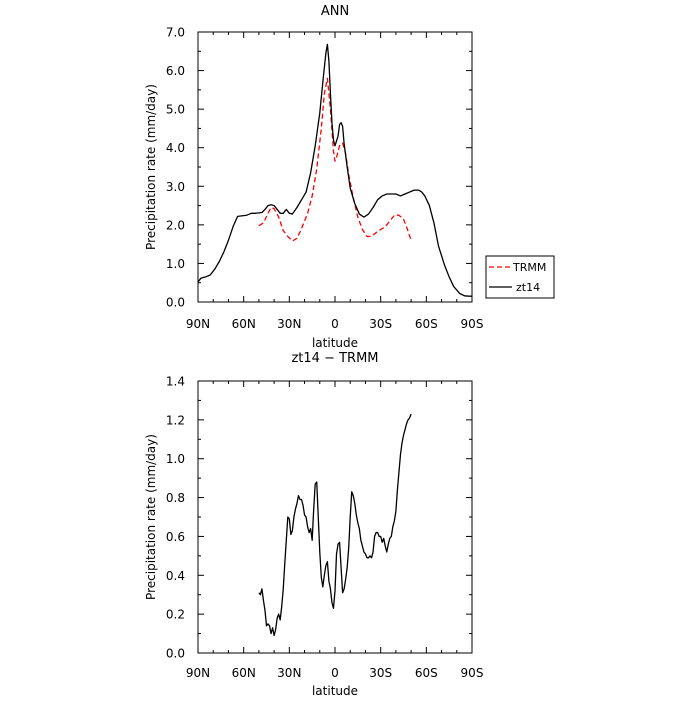 The image size is (700, 704). I want to click on chart-title: ANN, so click(335, 11).